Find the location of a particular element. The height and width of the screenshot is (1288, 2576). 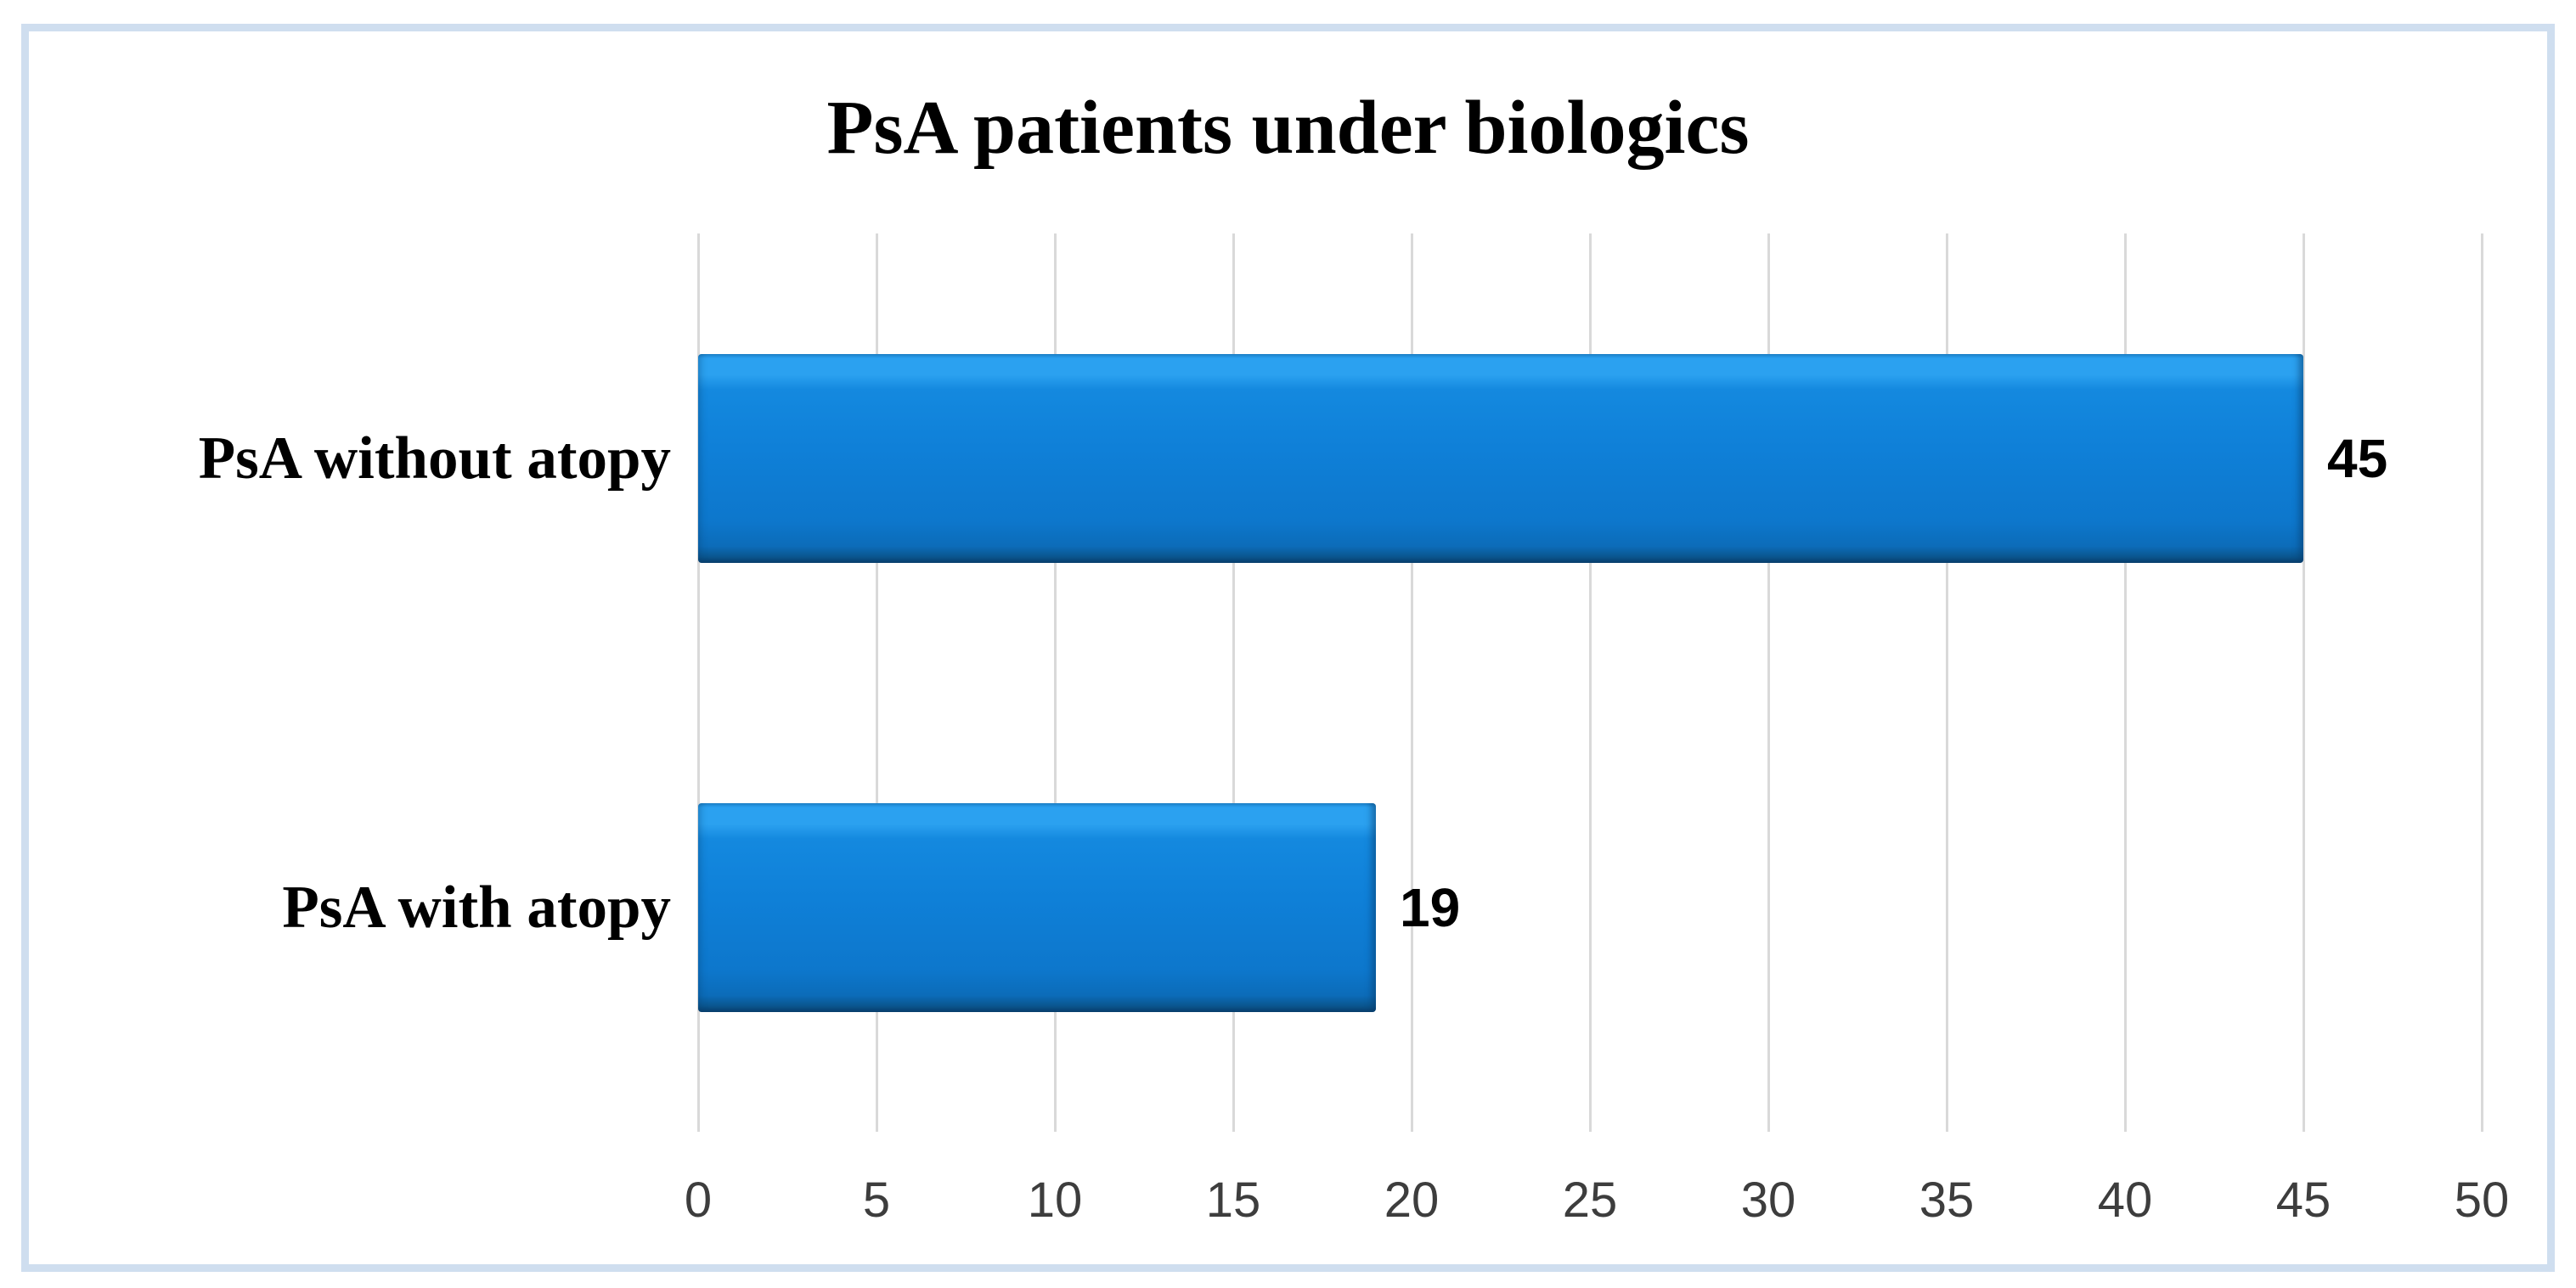

x-axis-tick-label: 25 is located at coordinates (1590, 1200).